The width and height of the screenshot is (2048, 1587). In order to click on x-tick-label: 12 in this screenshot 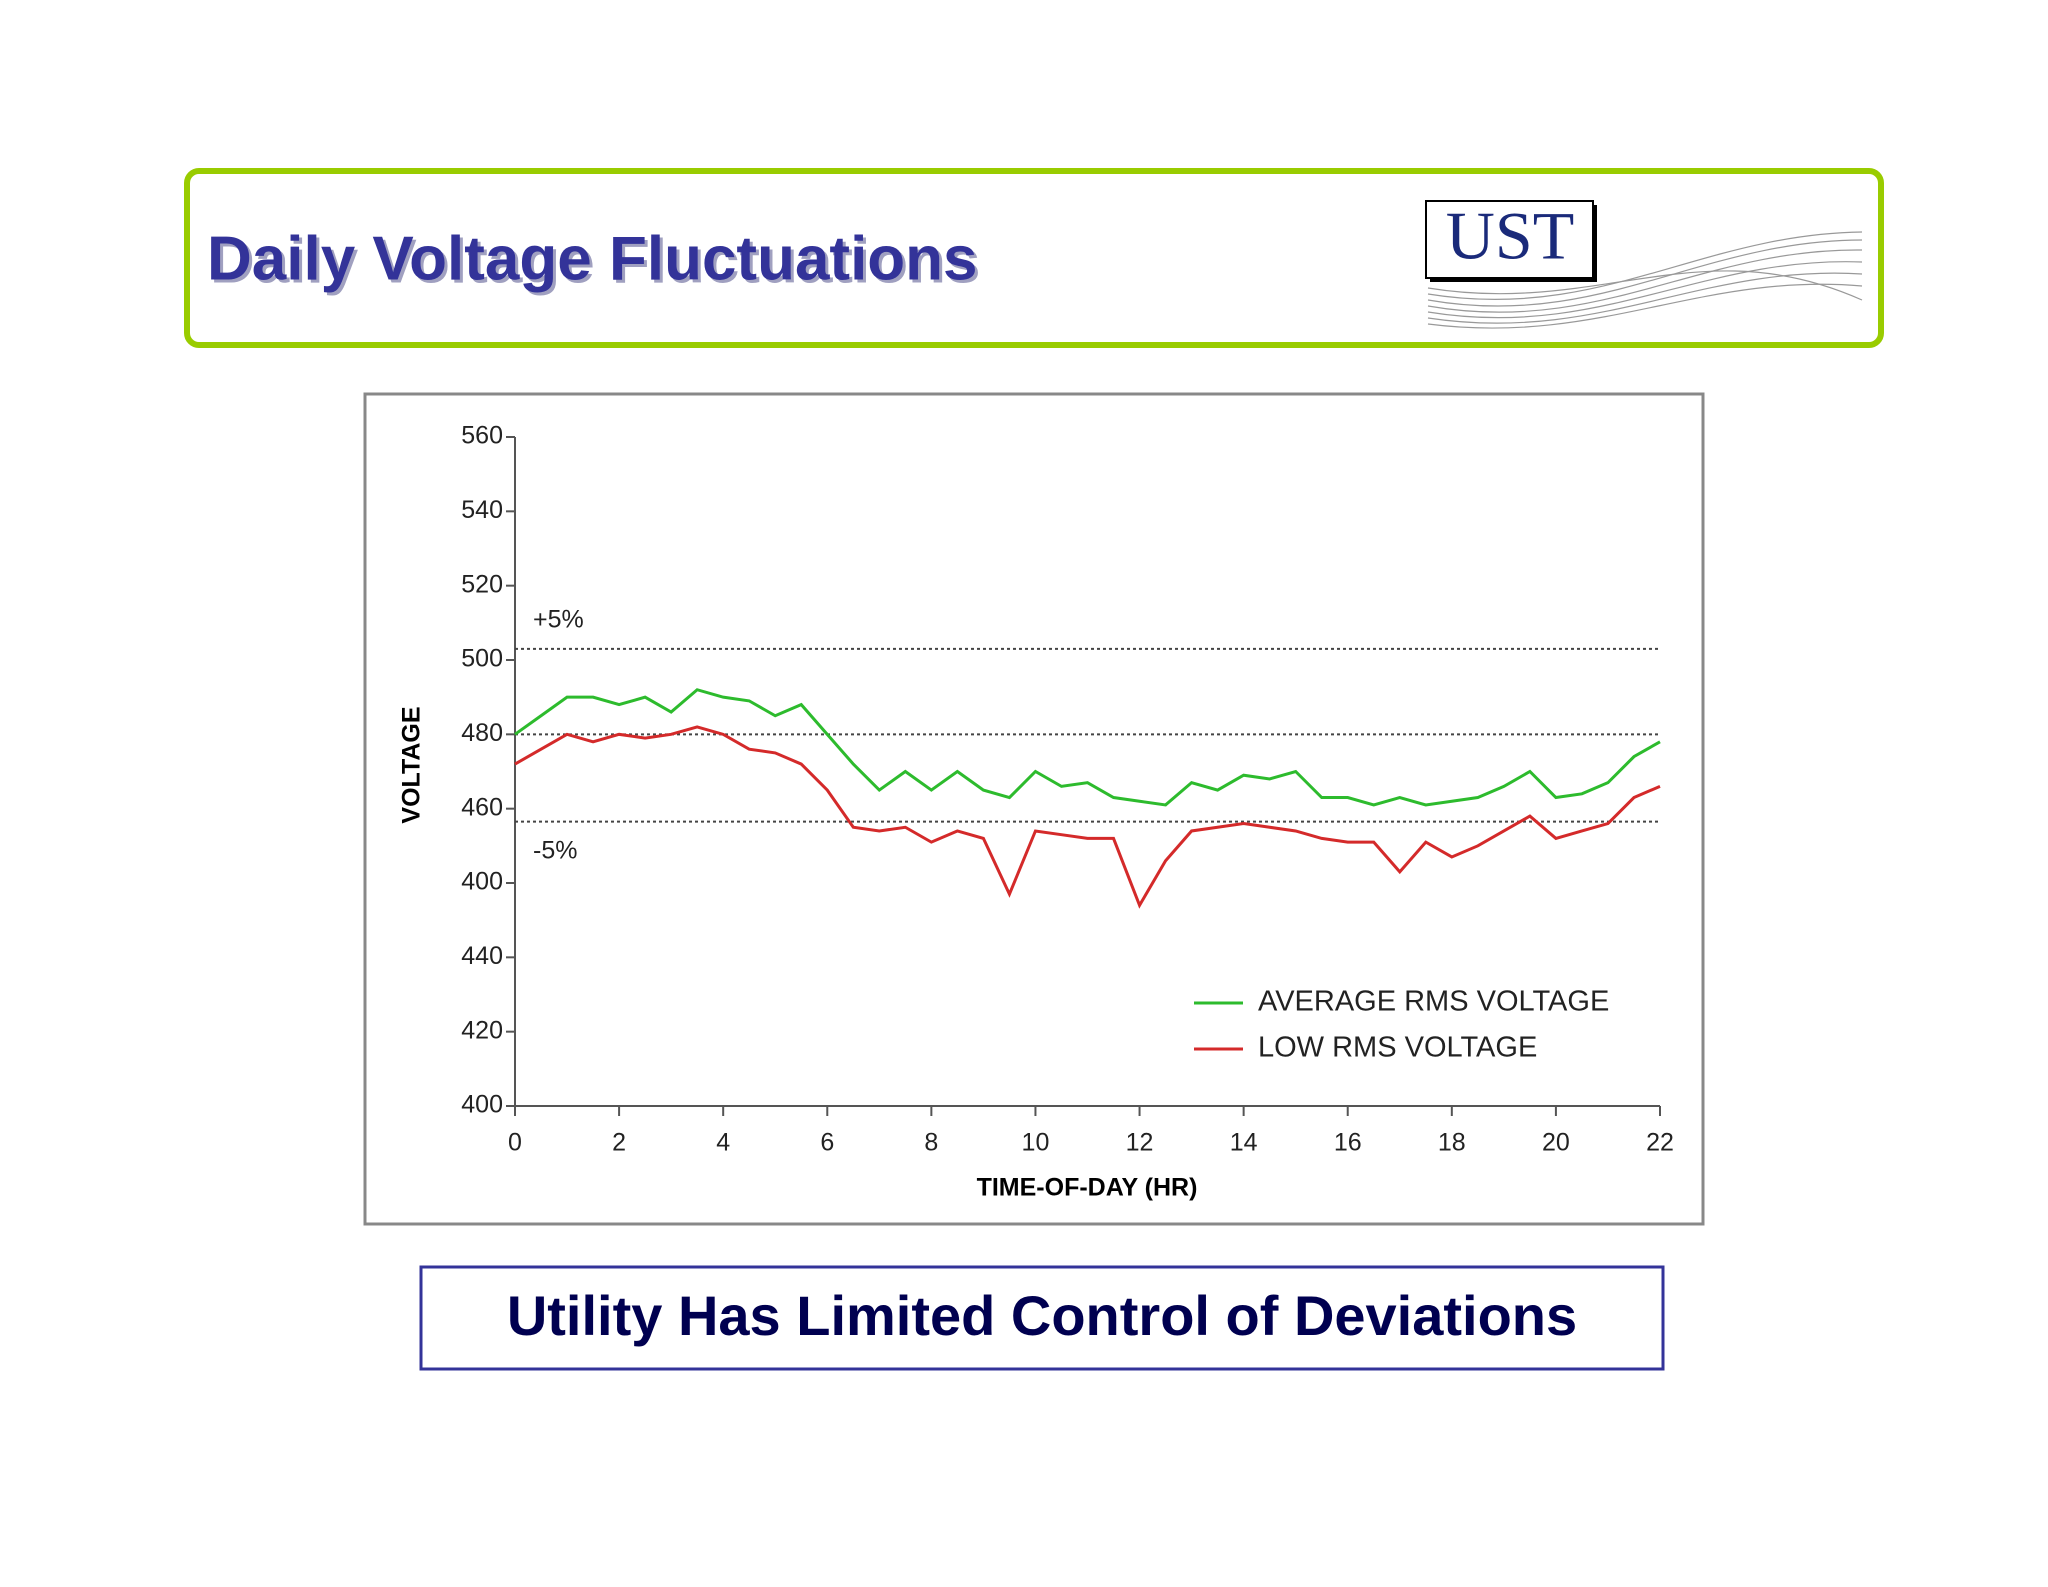, I will do `click(1140, 1143)`.